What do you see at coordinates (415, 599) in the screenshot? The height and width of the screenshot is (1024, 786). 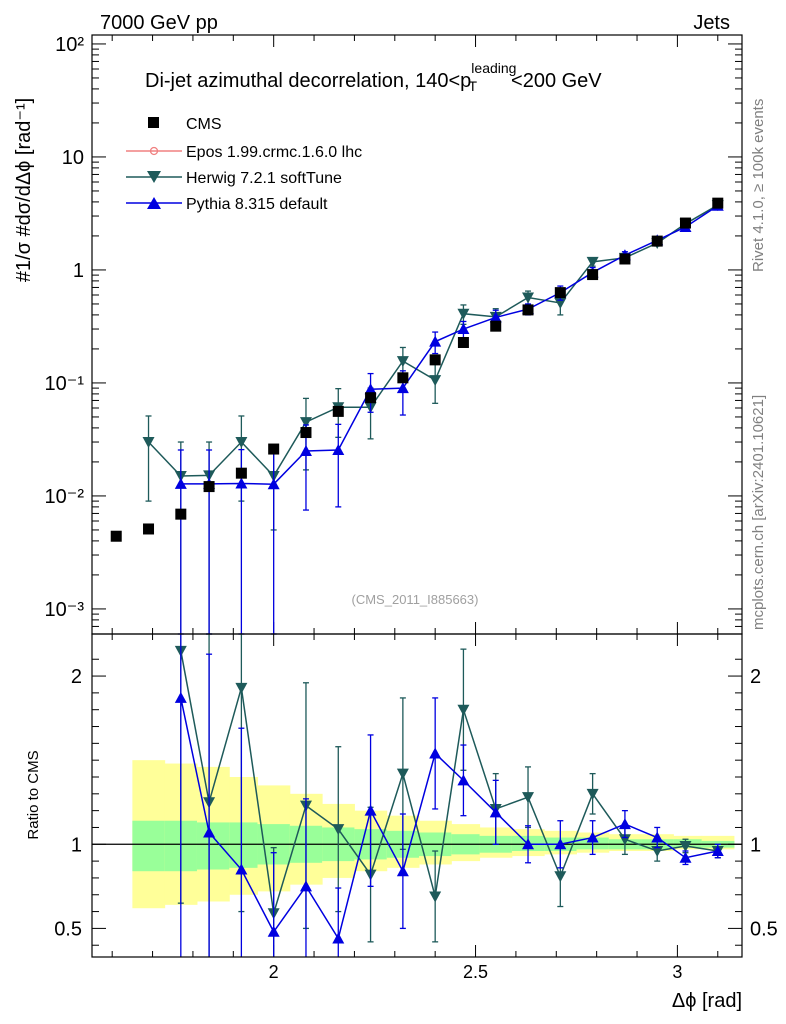 I see `watermark: (CMS_2011_I885663)` at bounding box center [415, 599].